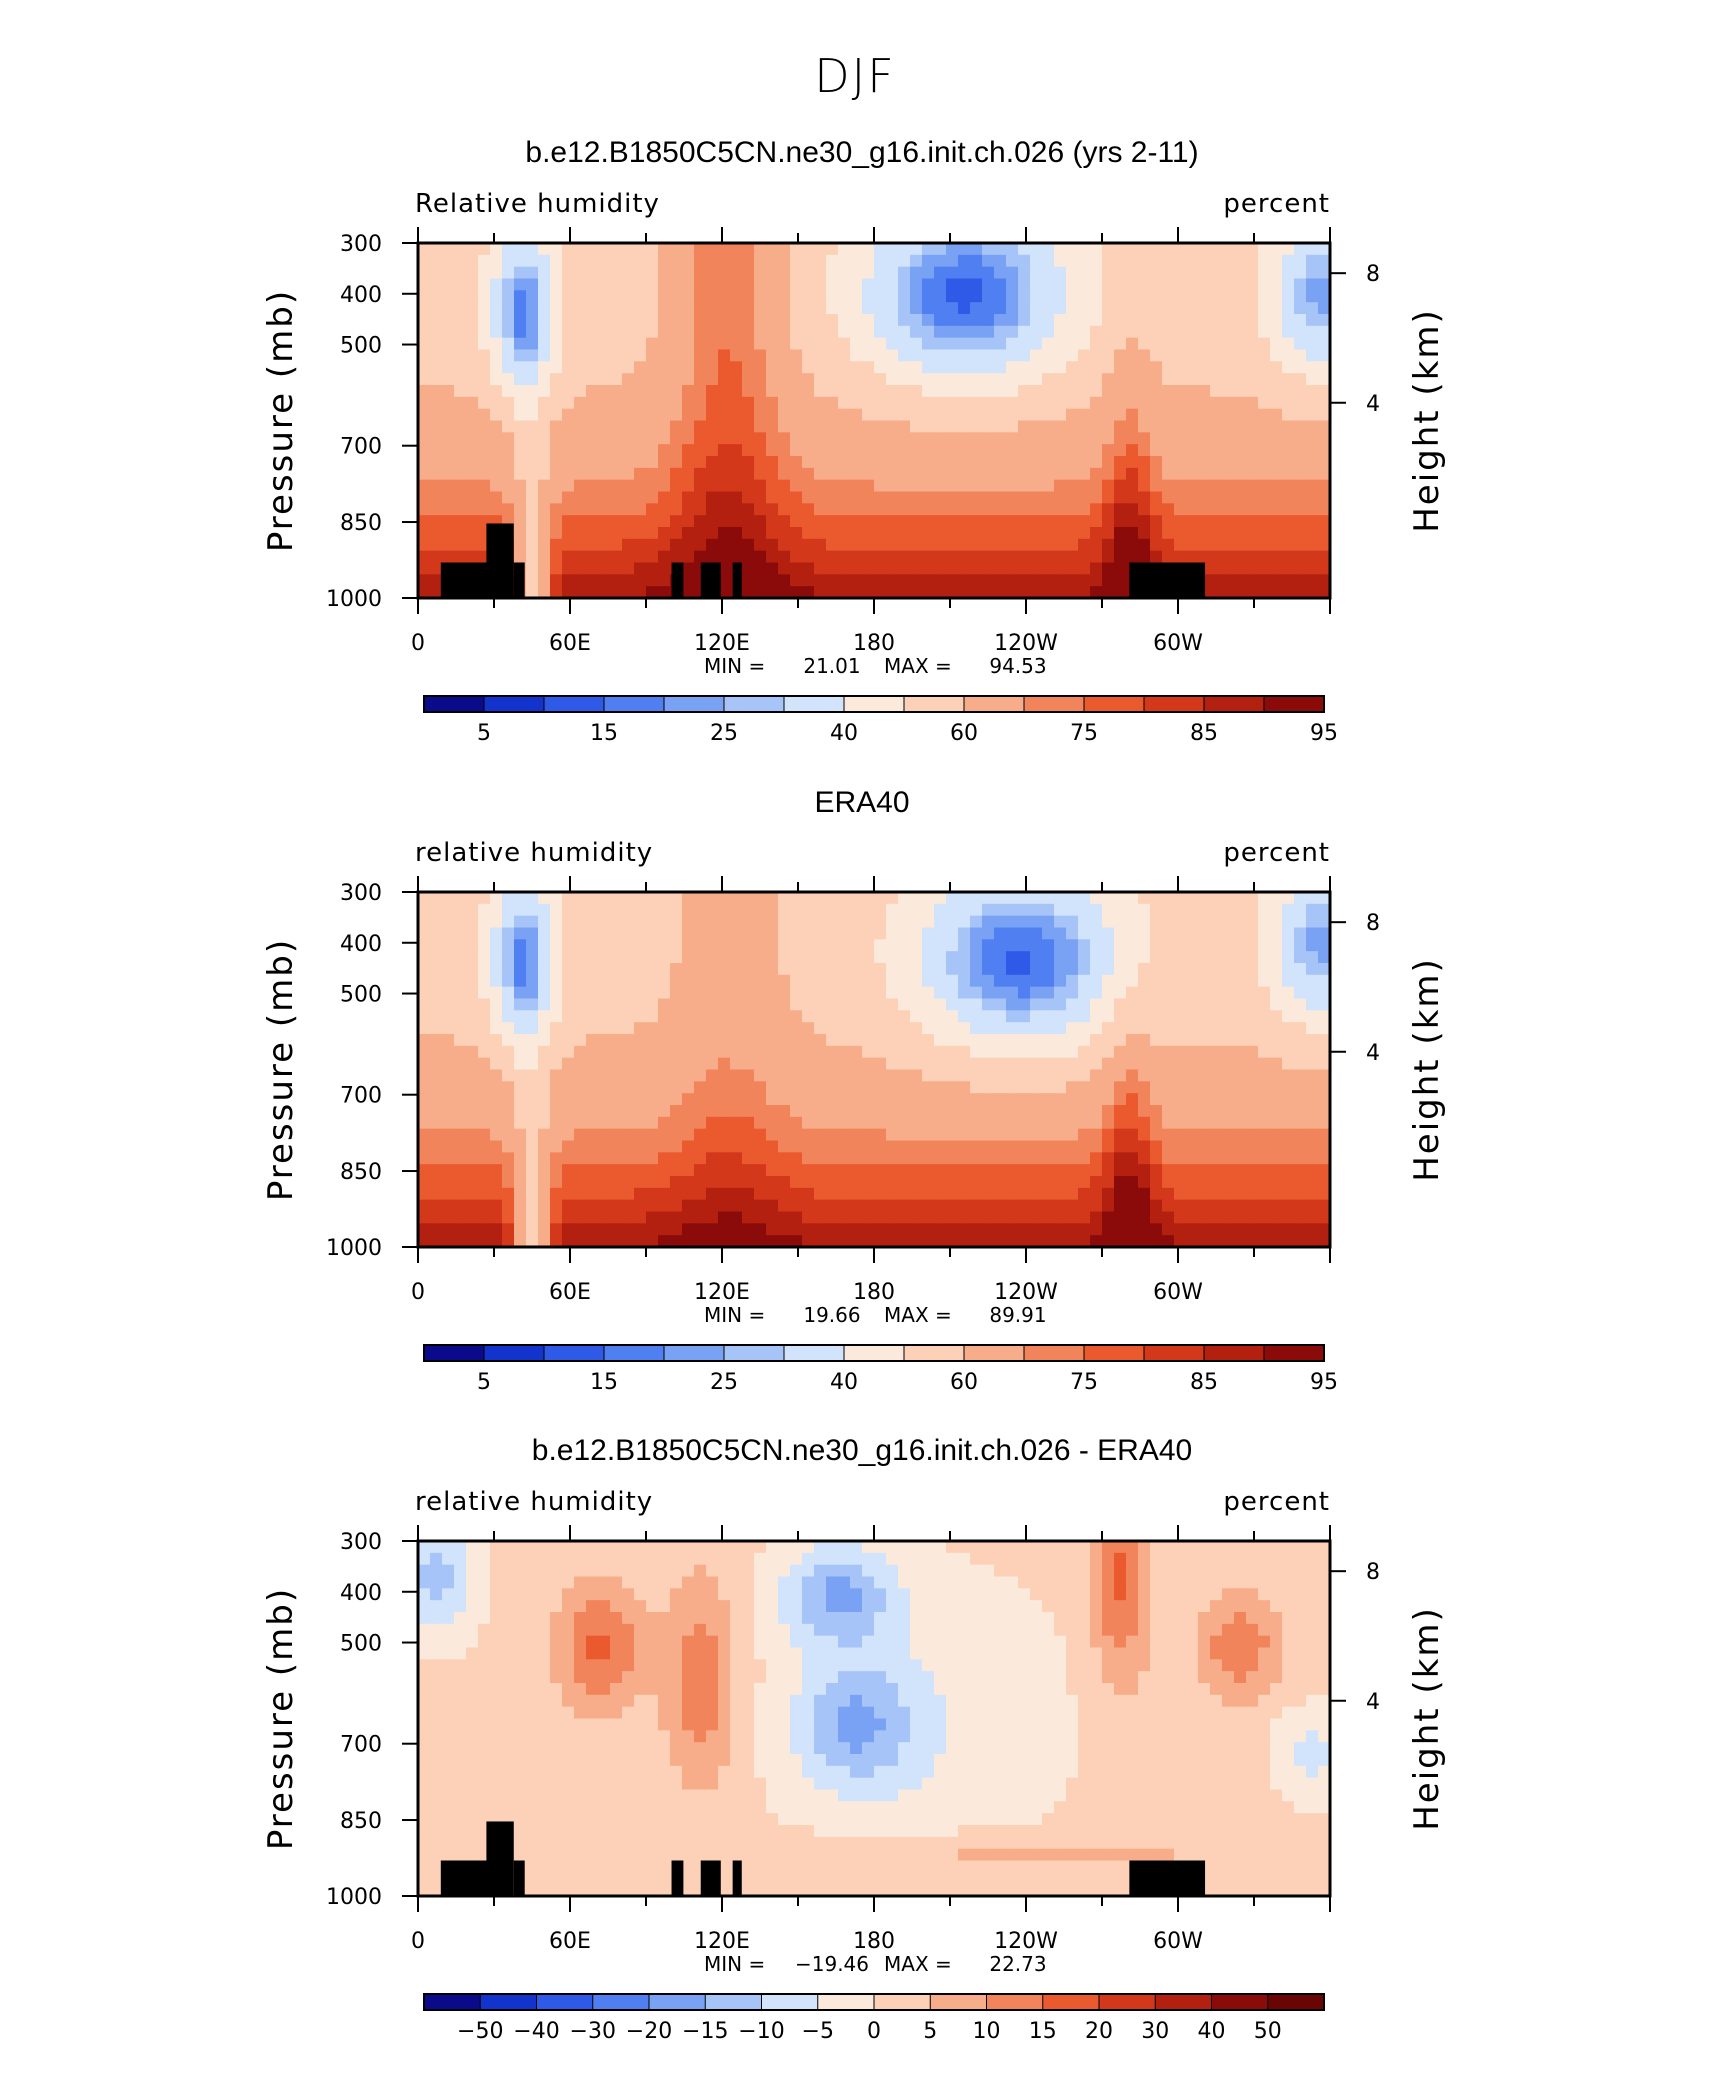 The height and width of the screenshot is (2078, 1710). What do you see at coordinates (634, 704) in the screenshot?
I see `colorbar-swatch` at bounding box center [634, 704].